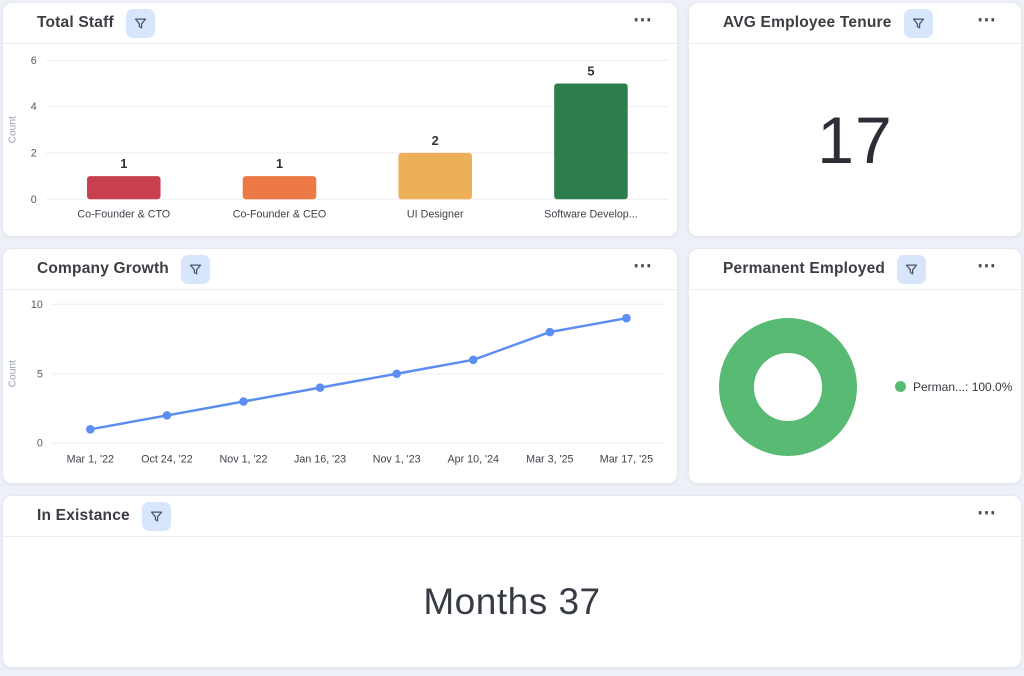  I want to click on bar-Co-Founder & CTO, so click(124, 188).